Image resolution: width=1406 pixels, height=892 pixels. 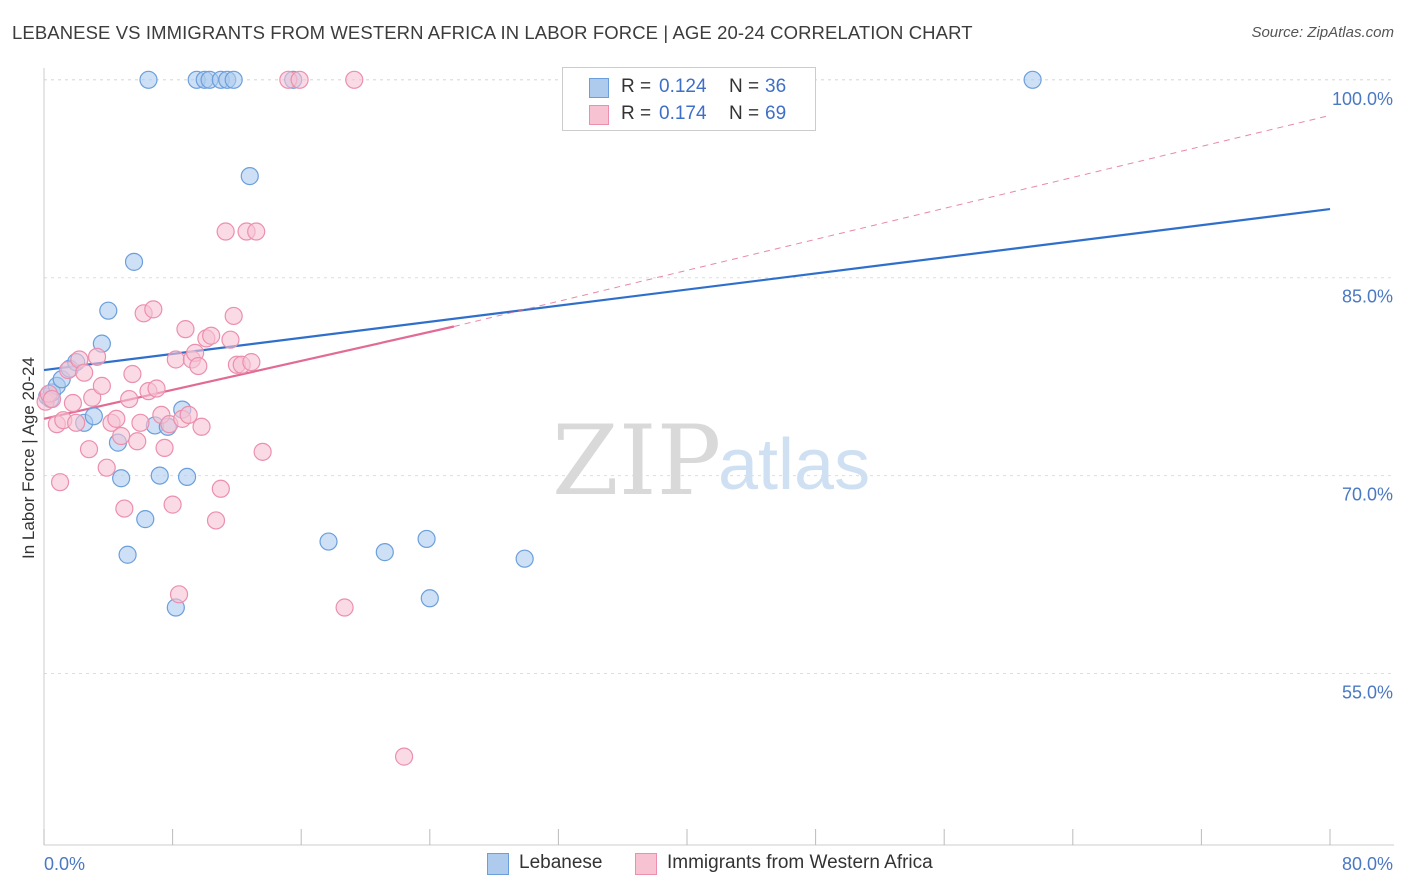 I want to click on legend-n-value: 36, so click(x=776, y=86).